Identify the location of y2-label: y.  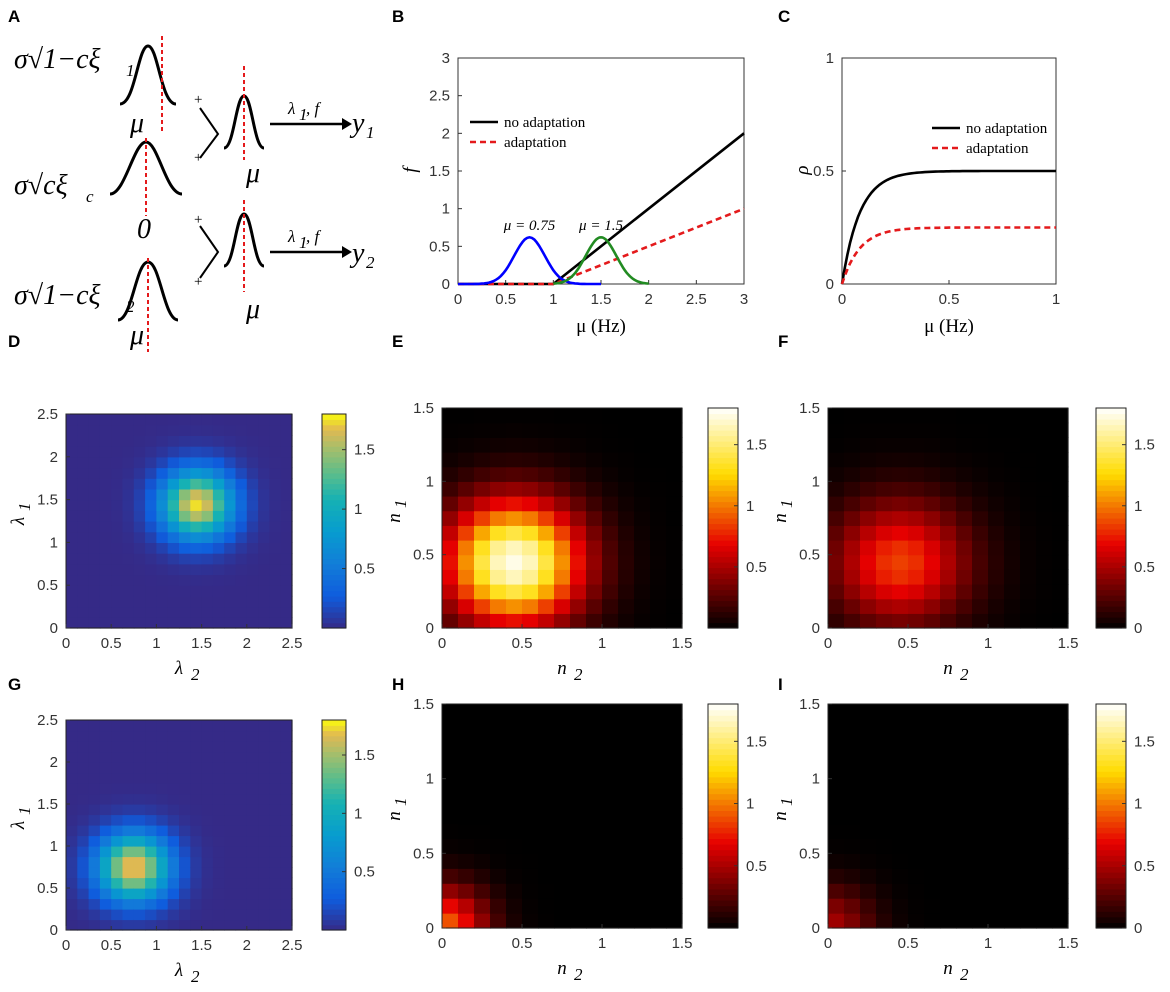
(357, 253).